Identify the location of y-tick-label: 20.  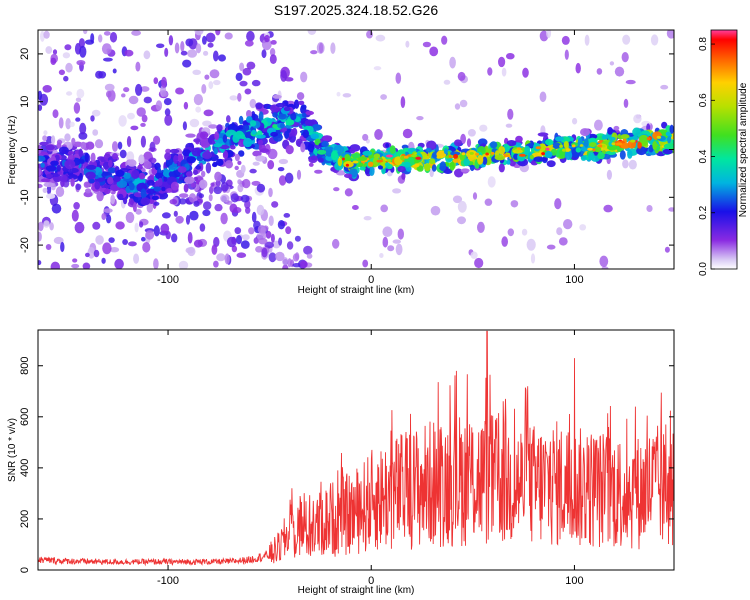
(25, 54).